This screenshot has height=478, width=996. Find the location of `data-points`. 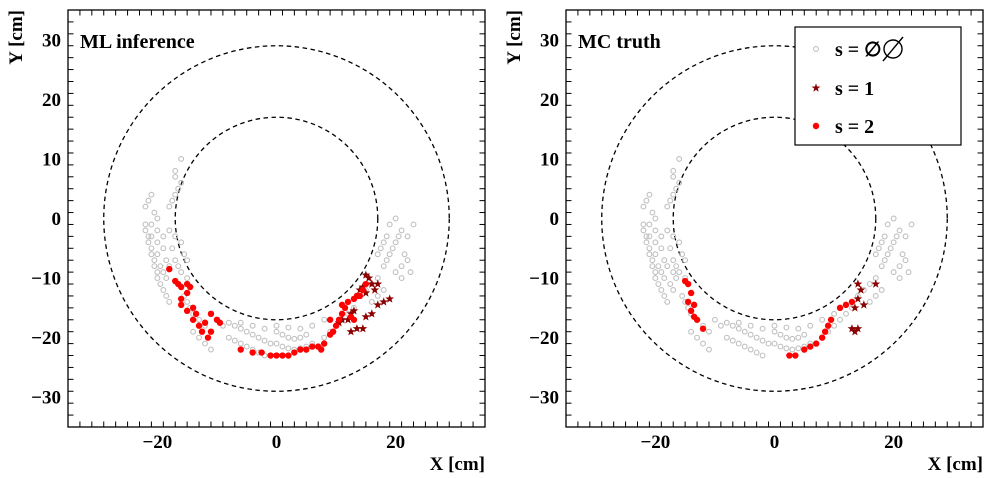

data-points is located at coordinates (777, 257).